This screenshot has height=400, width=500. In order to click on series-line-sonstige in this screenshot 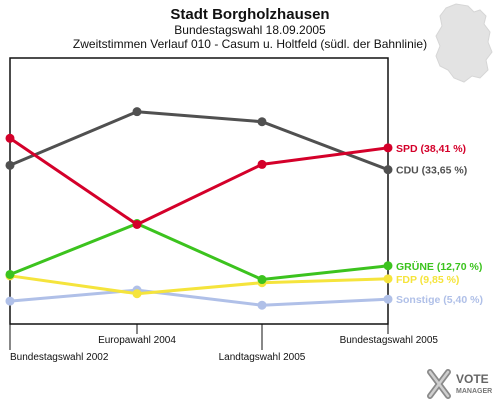, I will do `click(199, 297)`.